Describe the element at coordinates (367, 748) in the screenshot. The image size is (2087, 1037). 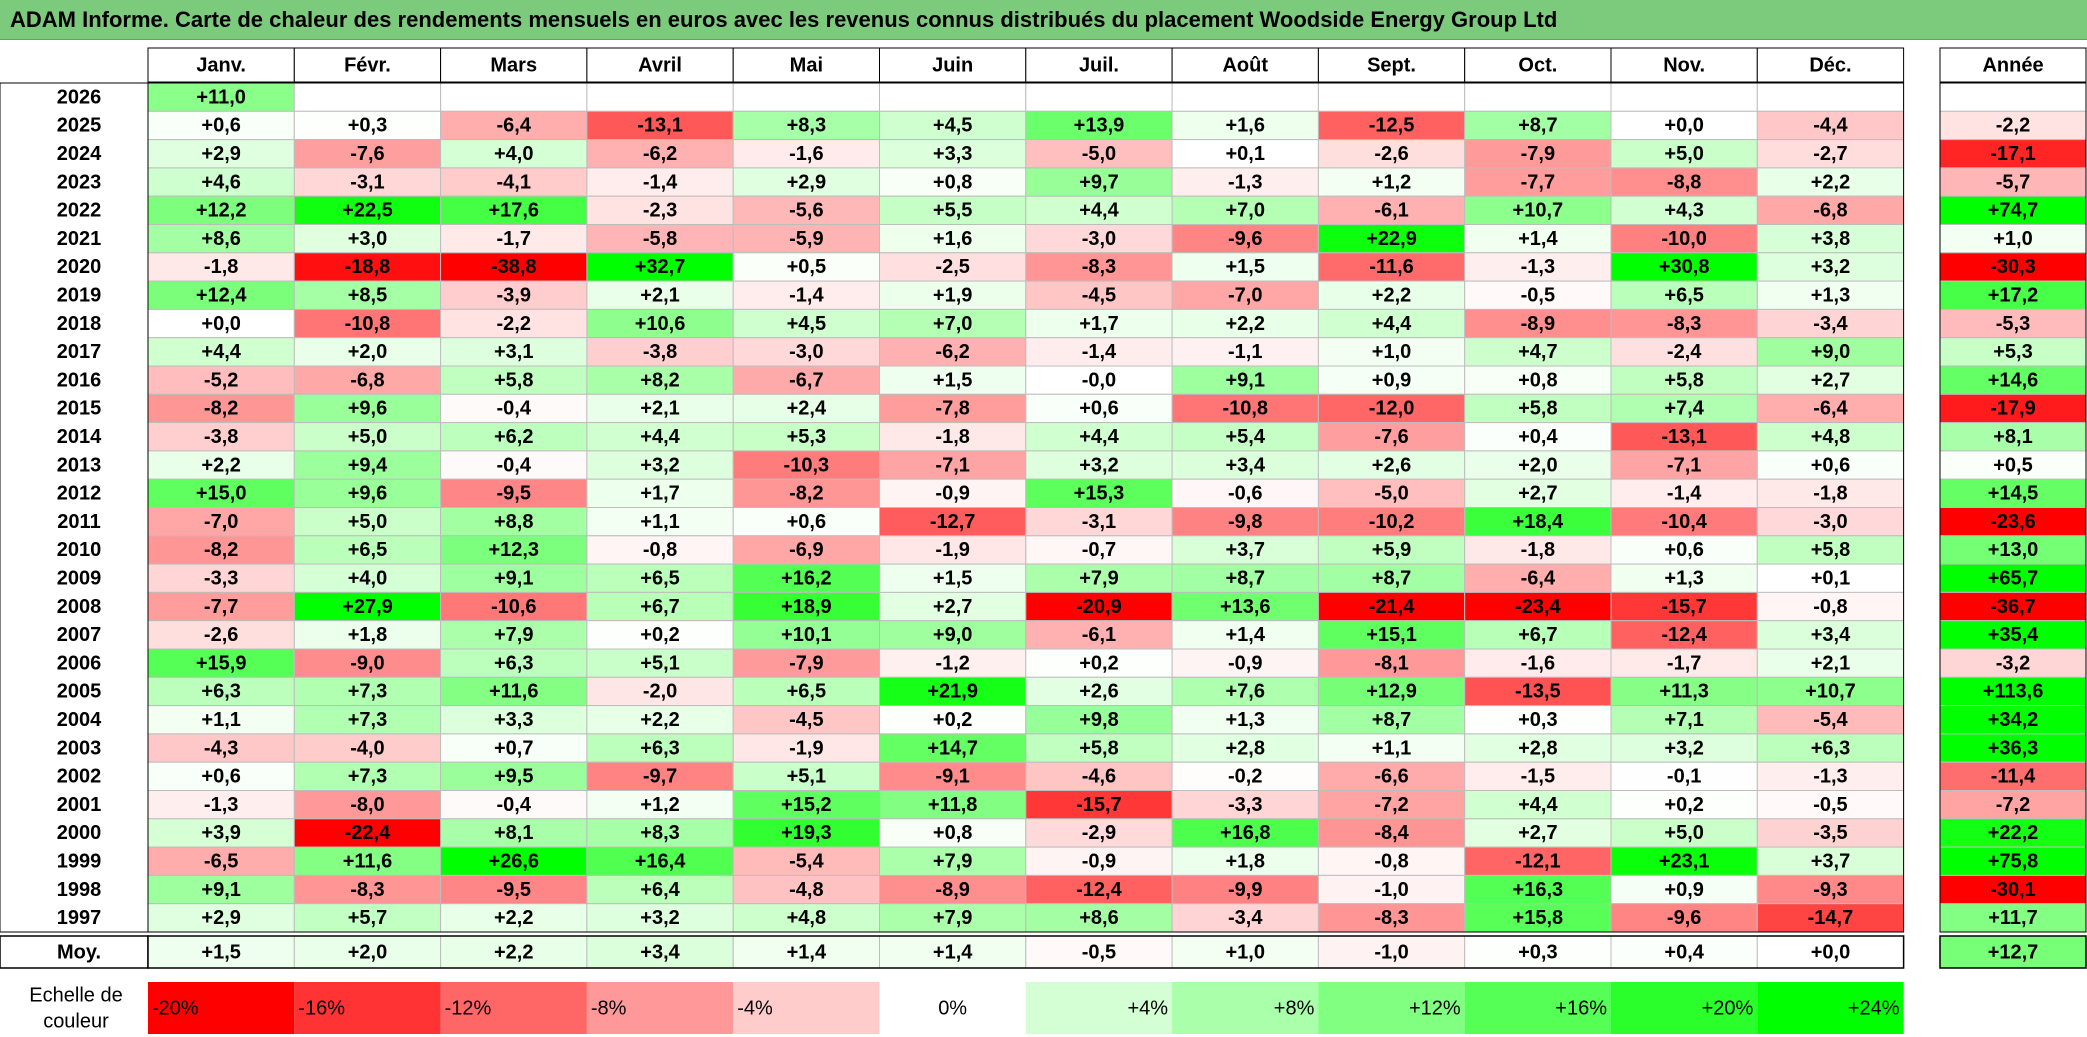
I see `heatmap-cell-value: -4,0` at that location.